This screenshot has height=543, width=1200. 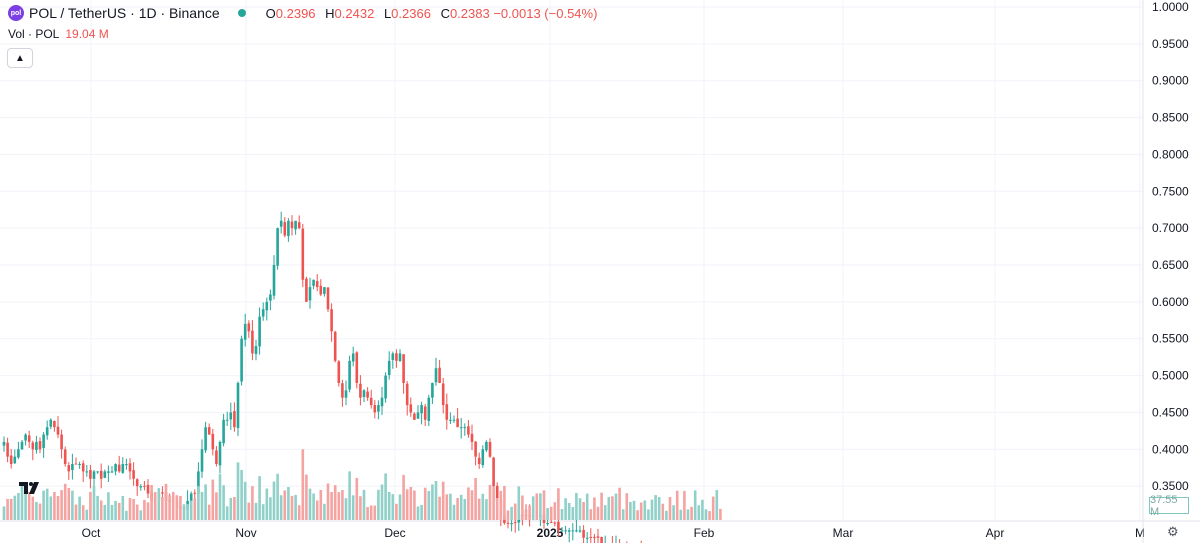 I want to click on y-tick-label: 0.5000, so click(x=1170, y=376).